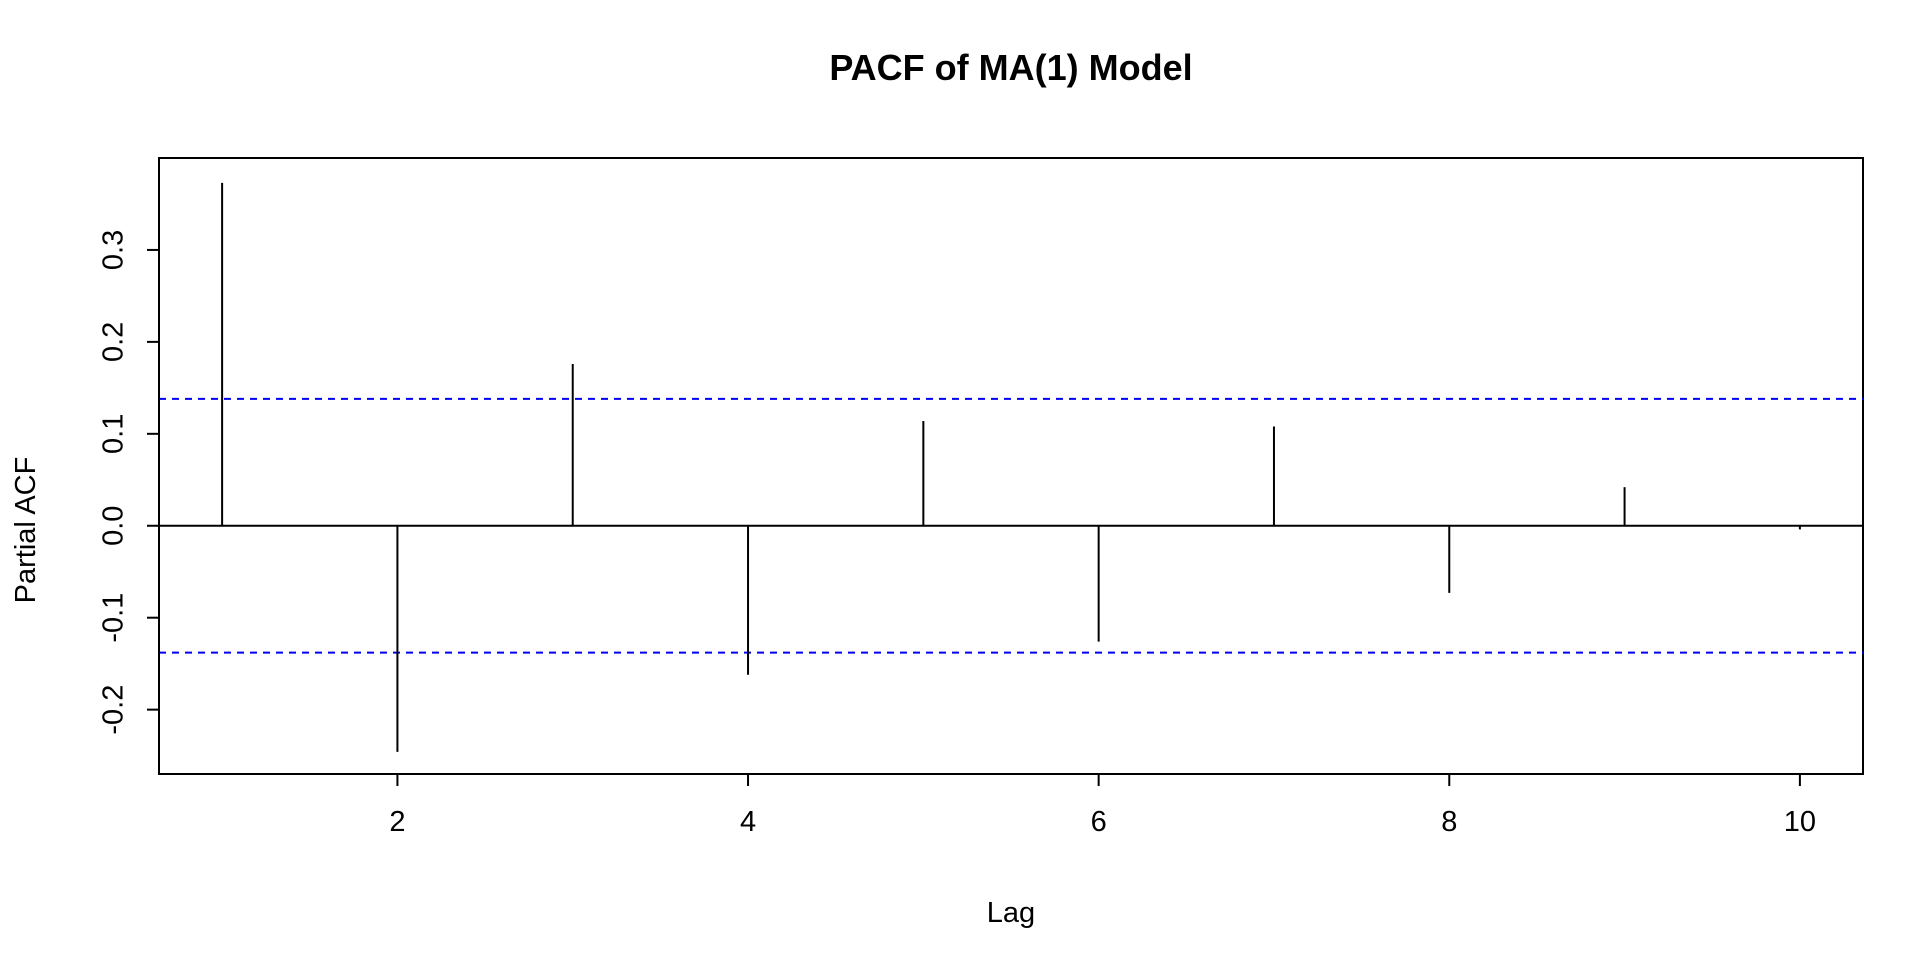  Describe the element at coordinates (26, 530) in the screenshot. I see `y-axis-label: Partial ACF` at that location.